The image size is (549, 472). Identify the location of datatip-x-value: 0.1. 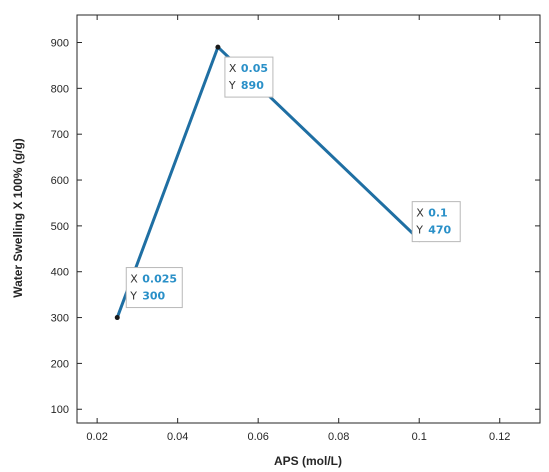
(438, 213).